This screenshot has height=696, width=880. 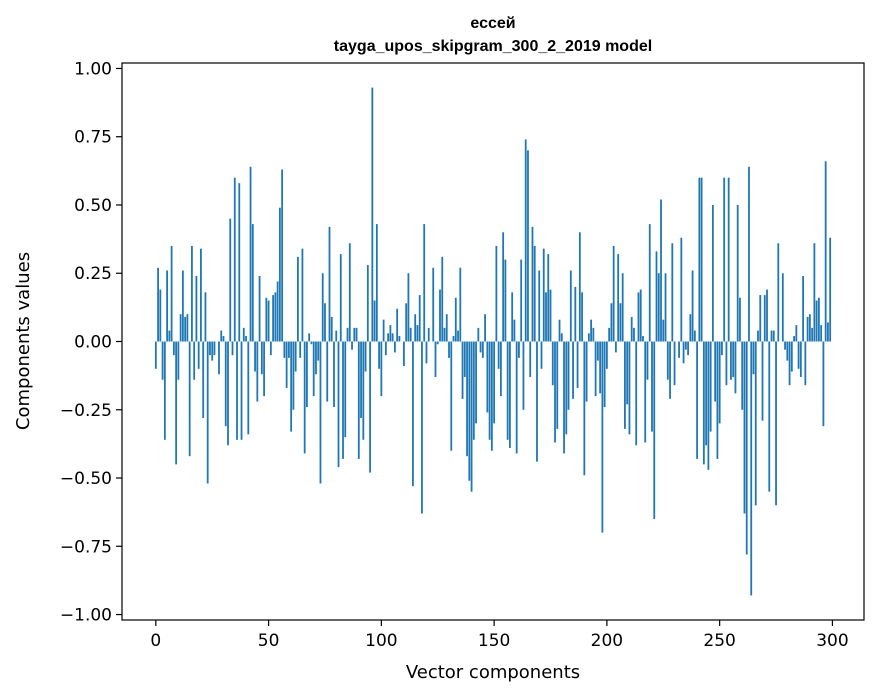 What do you see at coordinates (494, 641) in the screenshot?
I see `x-tick-label: 150` at bounding box center [494, 641].